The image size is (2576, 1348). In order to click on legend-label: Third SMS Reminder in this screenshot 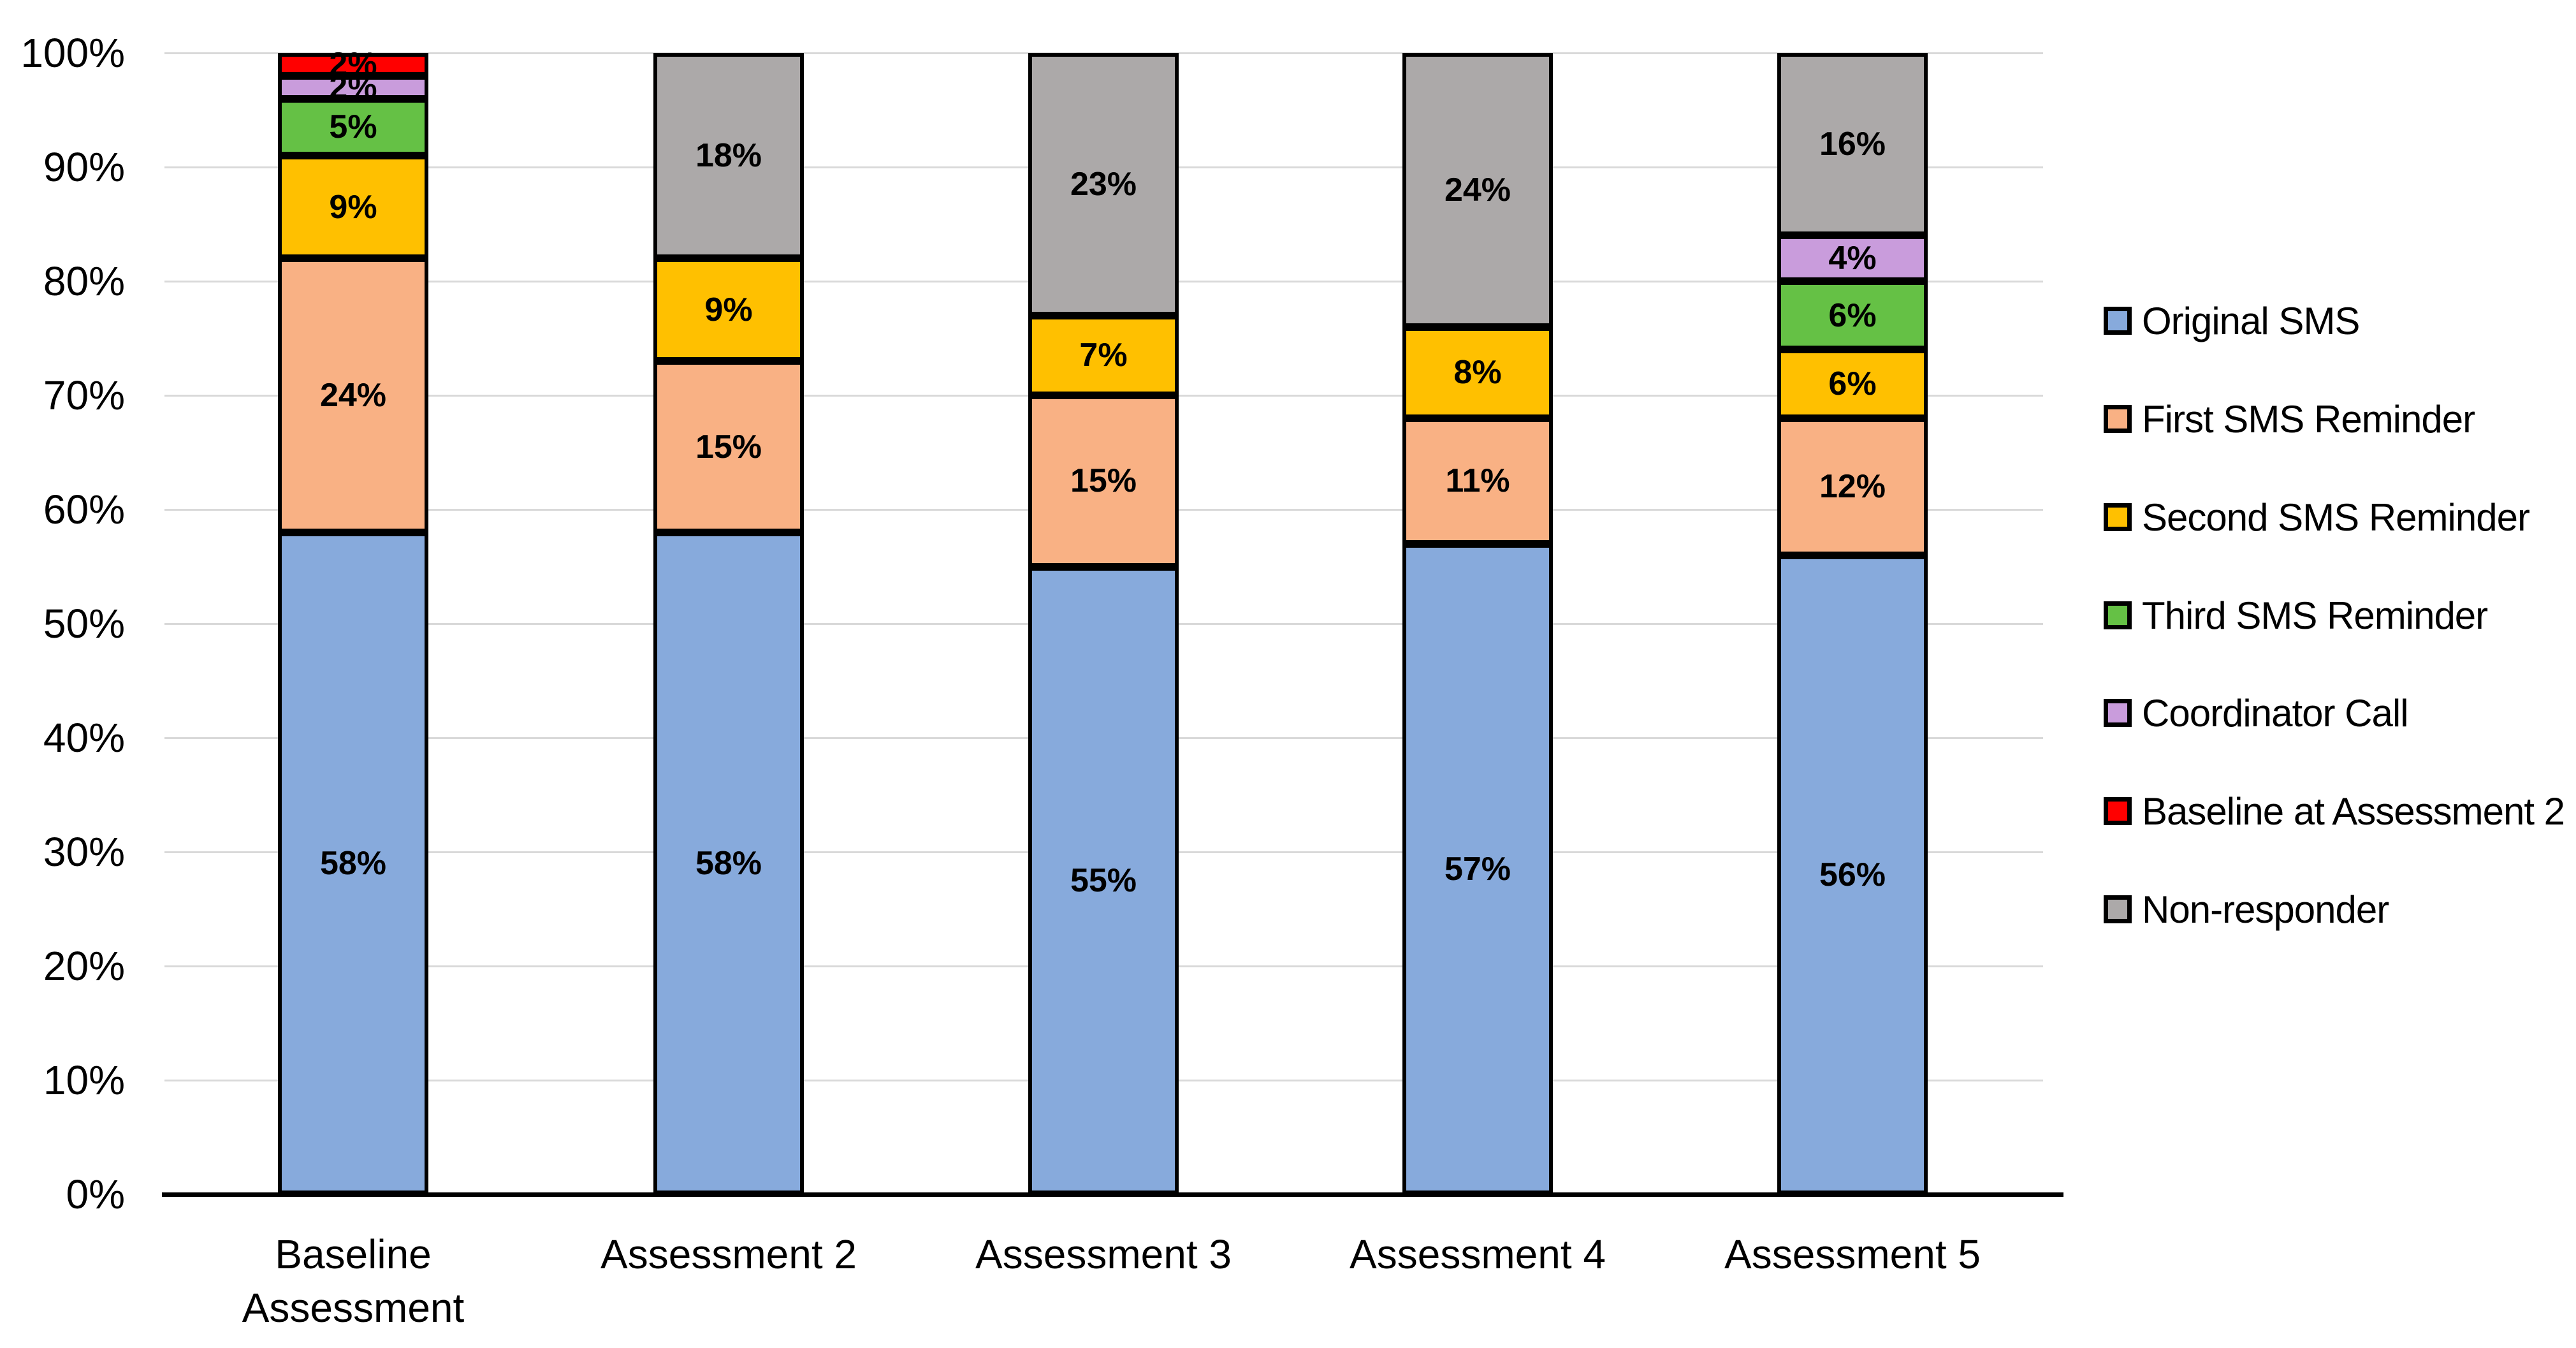, I will do `click(2315, 615)`.